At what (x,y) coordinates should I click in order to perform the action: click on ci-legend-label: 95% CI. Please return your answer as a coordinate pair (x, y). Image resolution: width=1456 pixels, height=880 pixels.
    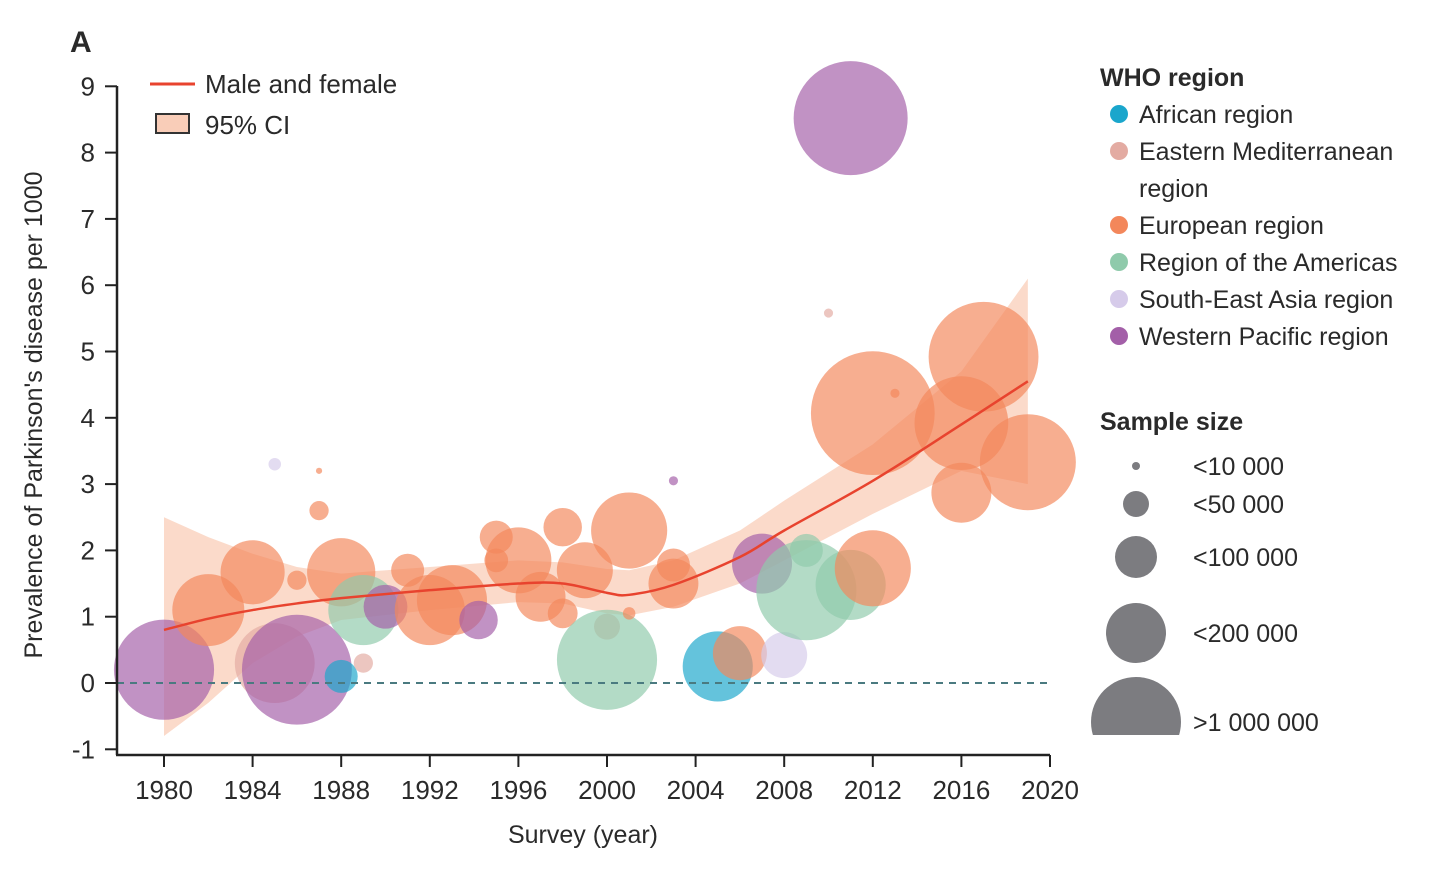
    Looking at the image, I should click on (247, 125).